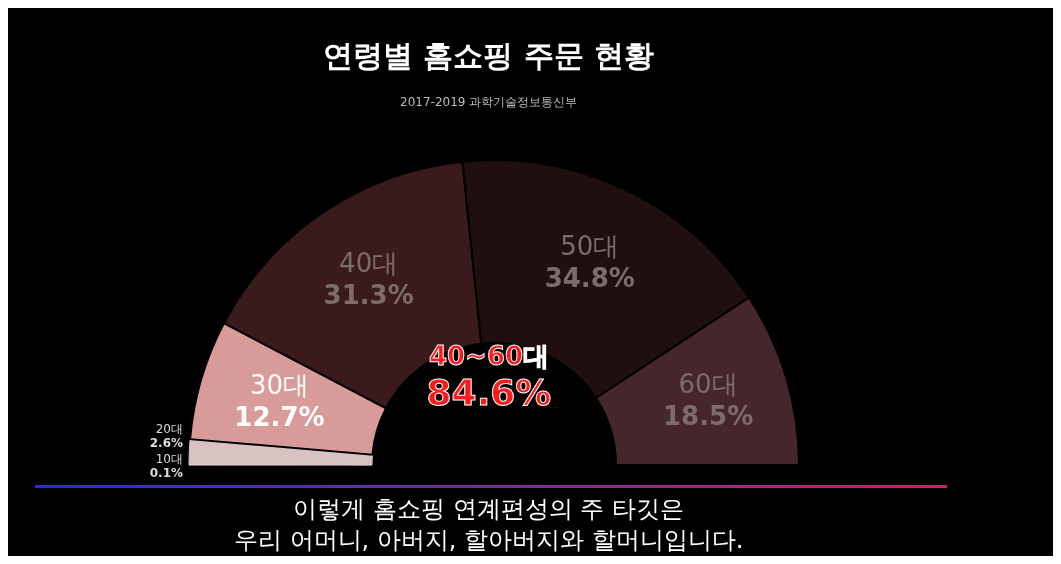 The height and width of the screenshot is (564, 1061). I want to click on data-label: 34.8%, so click(589, 278).